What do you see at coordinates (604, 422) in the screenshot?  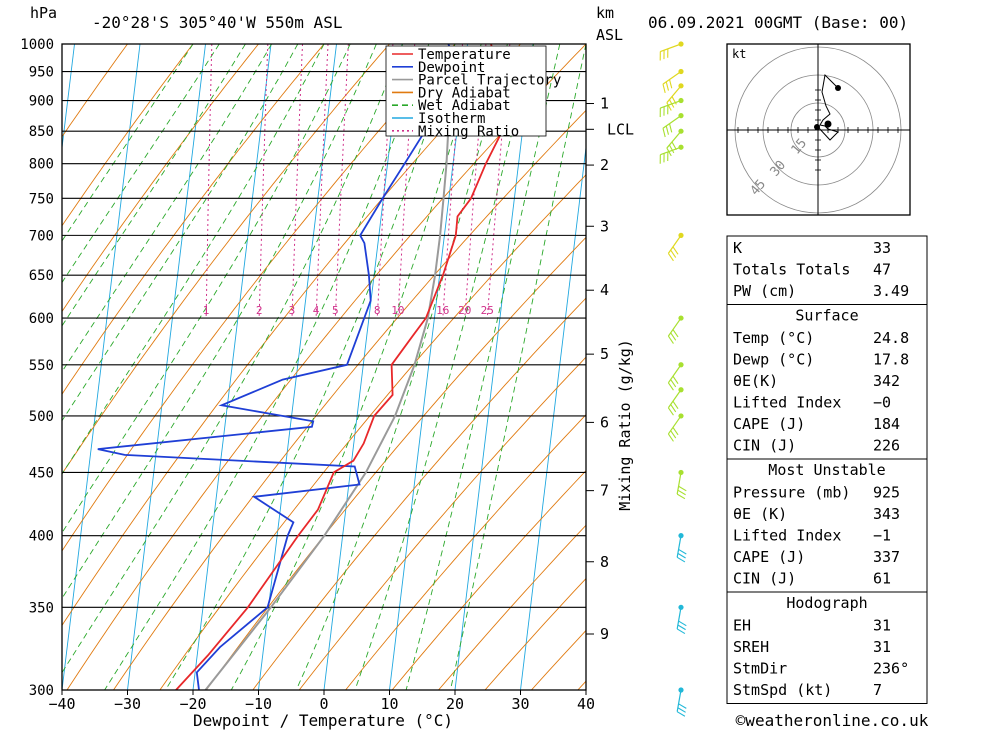 I see `km-tick-label: 6` at bounding box center [604, 422].